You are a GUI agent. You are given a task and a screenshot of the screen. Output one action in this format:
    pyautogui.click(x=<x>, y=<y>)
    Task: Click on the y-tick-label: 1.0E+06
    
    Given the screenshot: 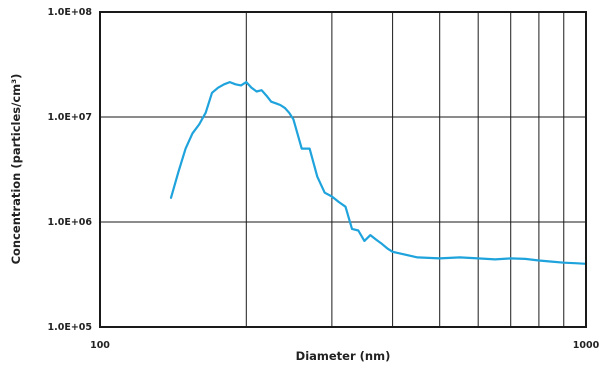 What is the action you would take?
    pyautogui.click(x=70, y=222)
    